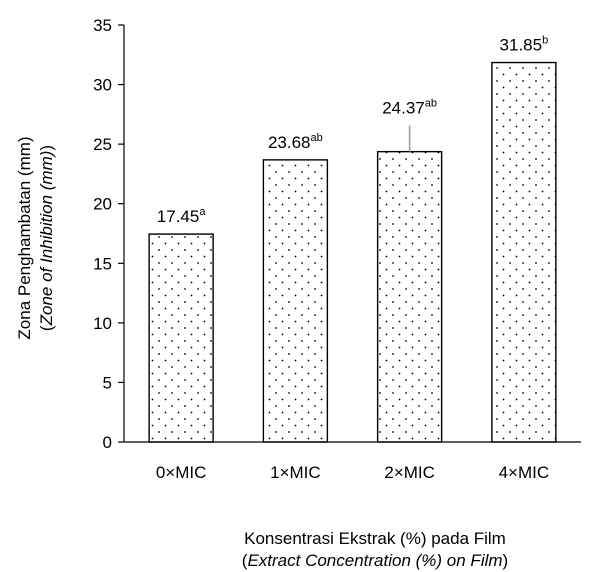 The height and width of the screenshot is (572, 591). I want to click on y-tick-label: 15, so click(102, 263).